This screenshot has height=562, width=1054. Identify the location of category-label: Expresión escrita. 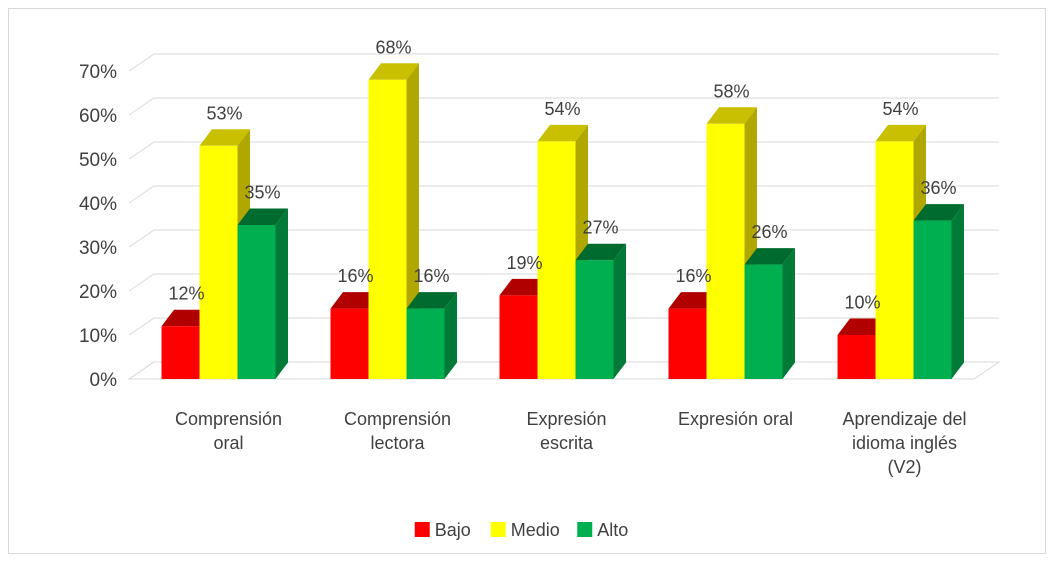
(566, 431).